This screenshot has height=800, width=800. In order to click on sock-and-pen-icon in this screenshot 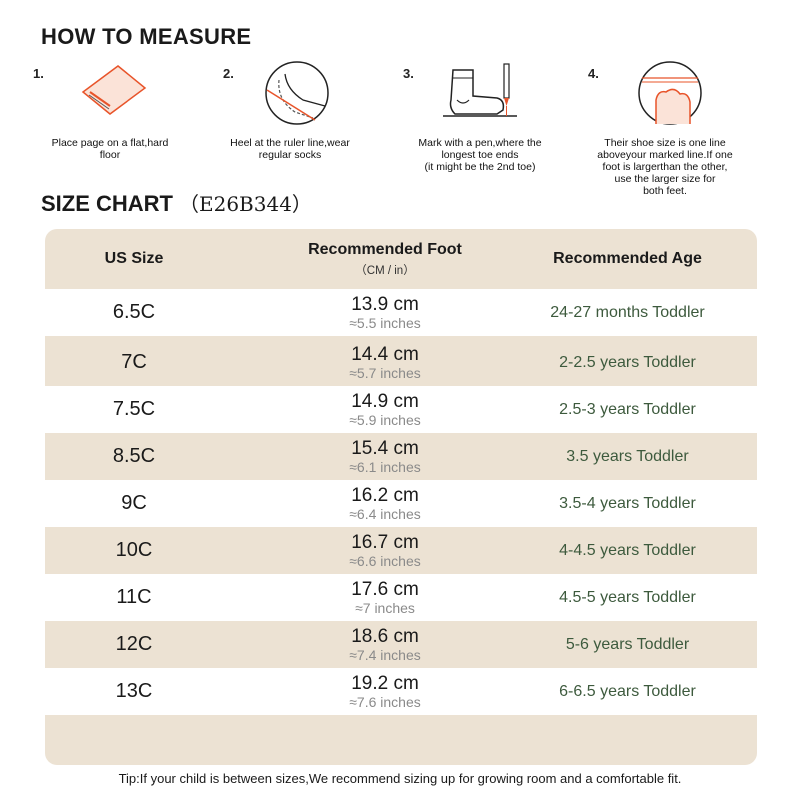, I will do `click(480, 90)`.